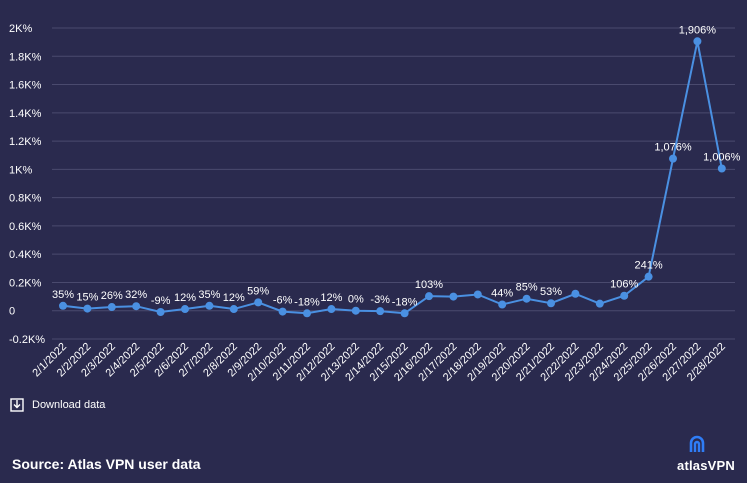 The width and height of the screenshot is (747, 483). I want to click on data-label: 1,006%, so click(722, 158).